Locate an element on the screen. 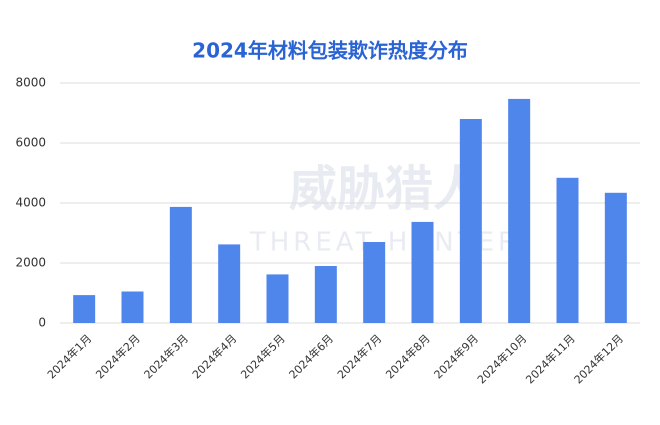  x-tick-label: 2024年11月 is located at coordinates (550, 358).